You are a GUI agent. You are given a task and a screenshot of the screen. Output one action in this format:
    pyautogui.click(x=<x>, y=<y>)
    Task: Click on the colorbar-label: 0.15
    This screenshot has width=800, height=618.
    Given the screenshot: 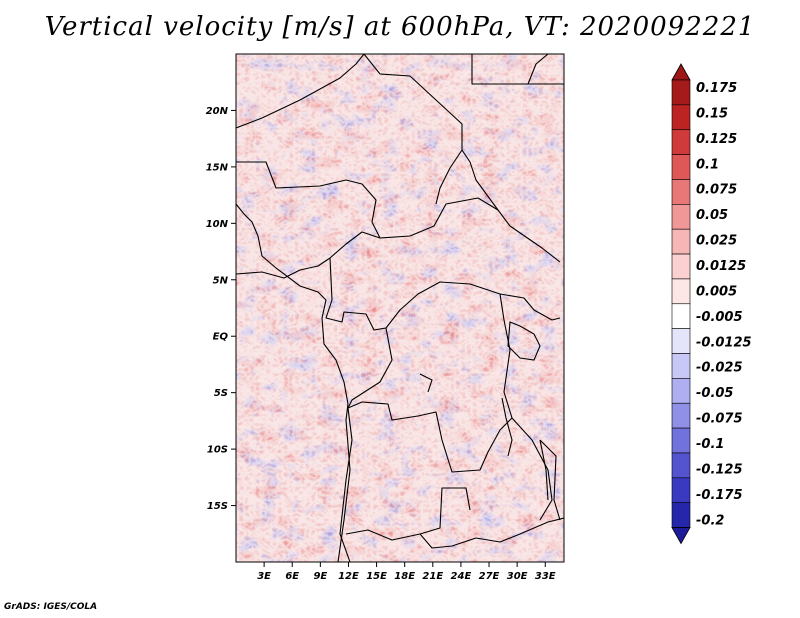 What is the action you would take?
    pyautogui.click(x=712, y=113)
    